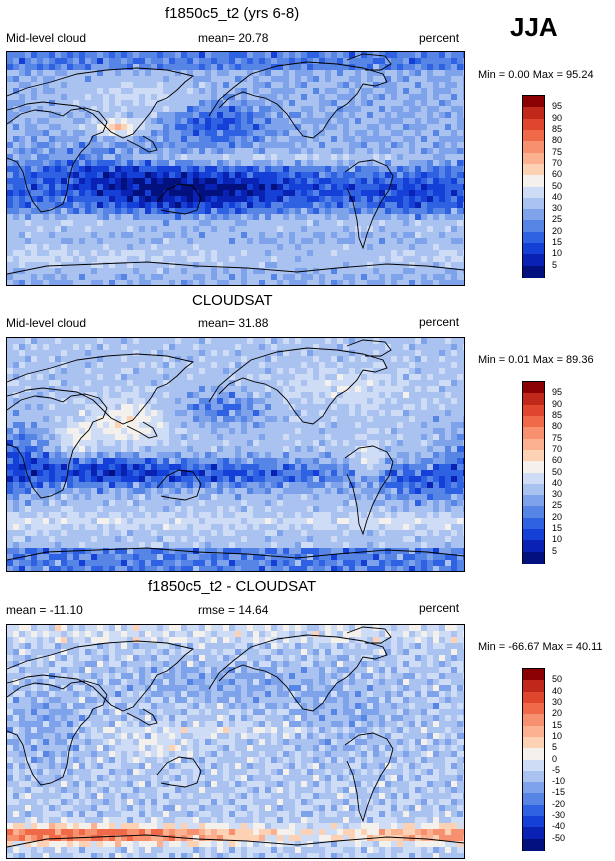  What do you see at coordinates (536, 360) in the screenshot?
I see `min-max-label: Min = 0.01 Max = 89.36` at bounding box center [536, 360].